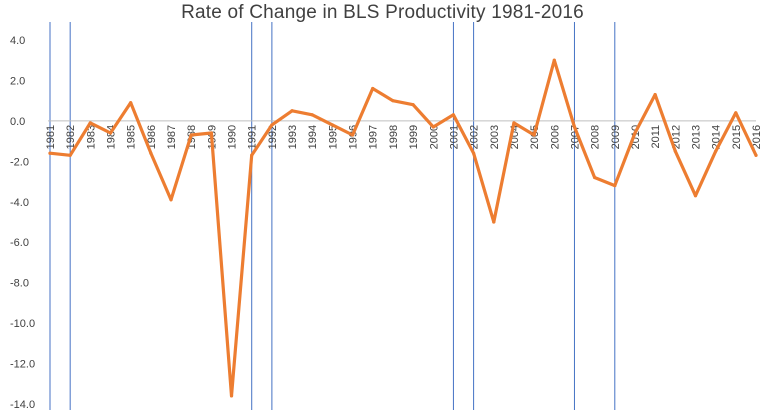  What do you see at coordinates (71, 137) in the screenshot?
I see `x-tick-label: 1982` at bounding box center [71, 137].